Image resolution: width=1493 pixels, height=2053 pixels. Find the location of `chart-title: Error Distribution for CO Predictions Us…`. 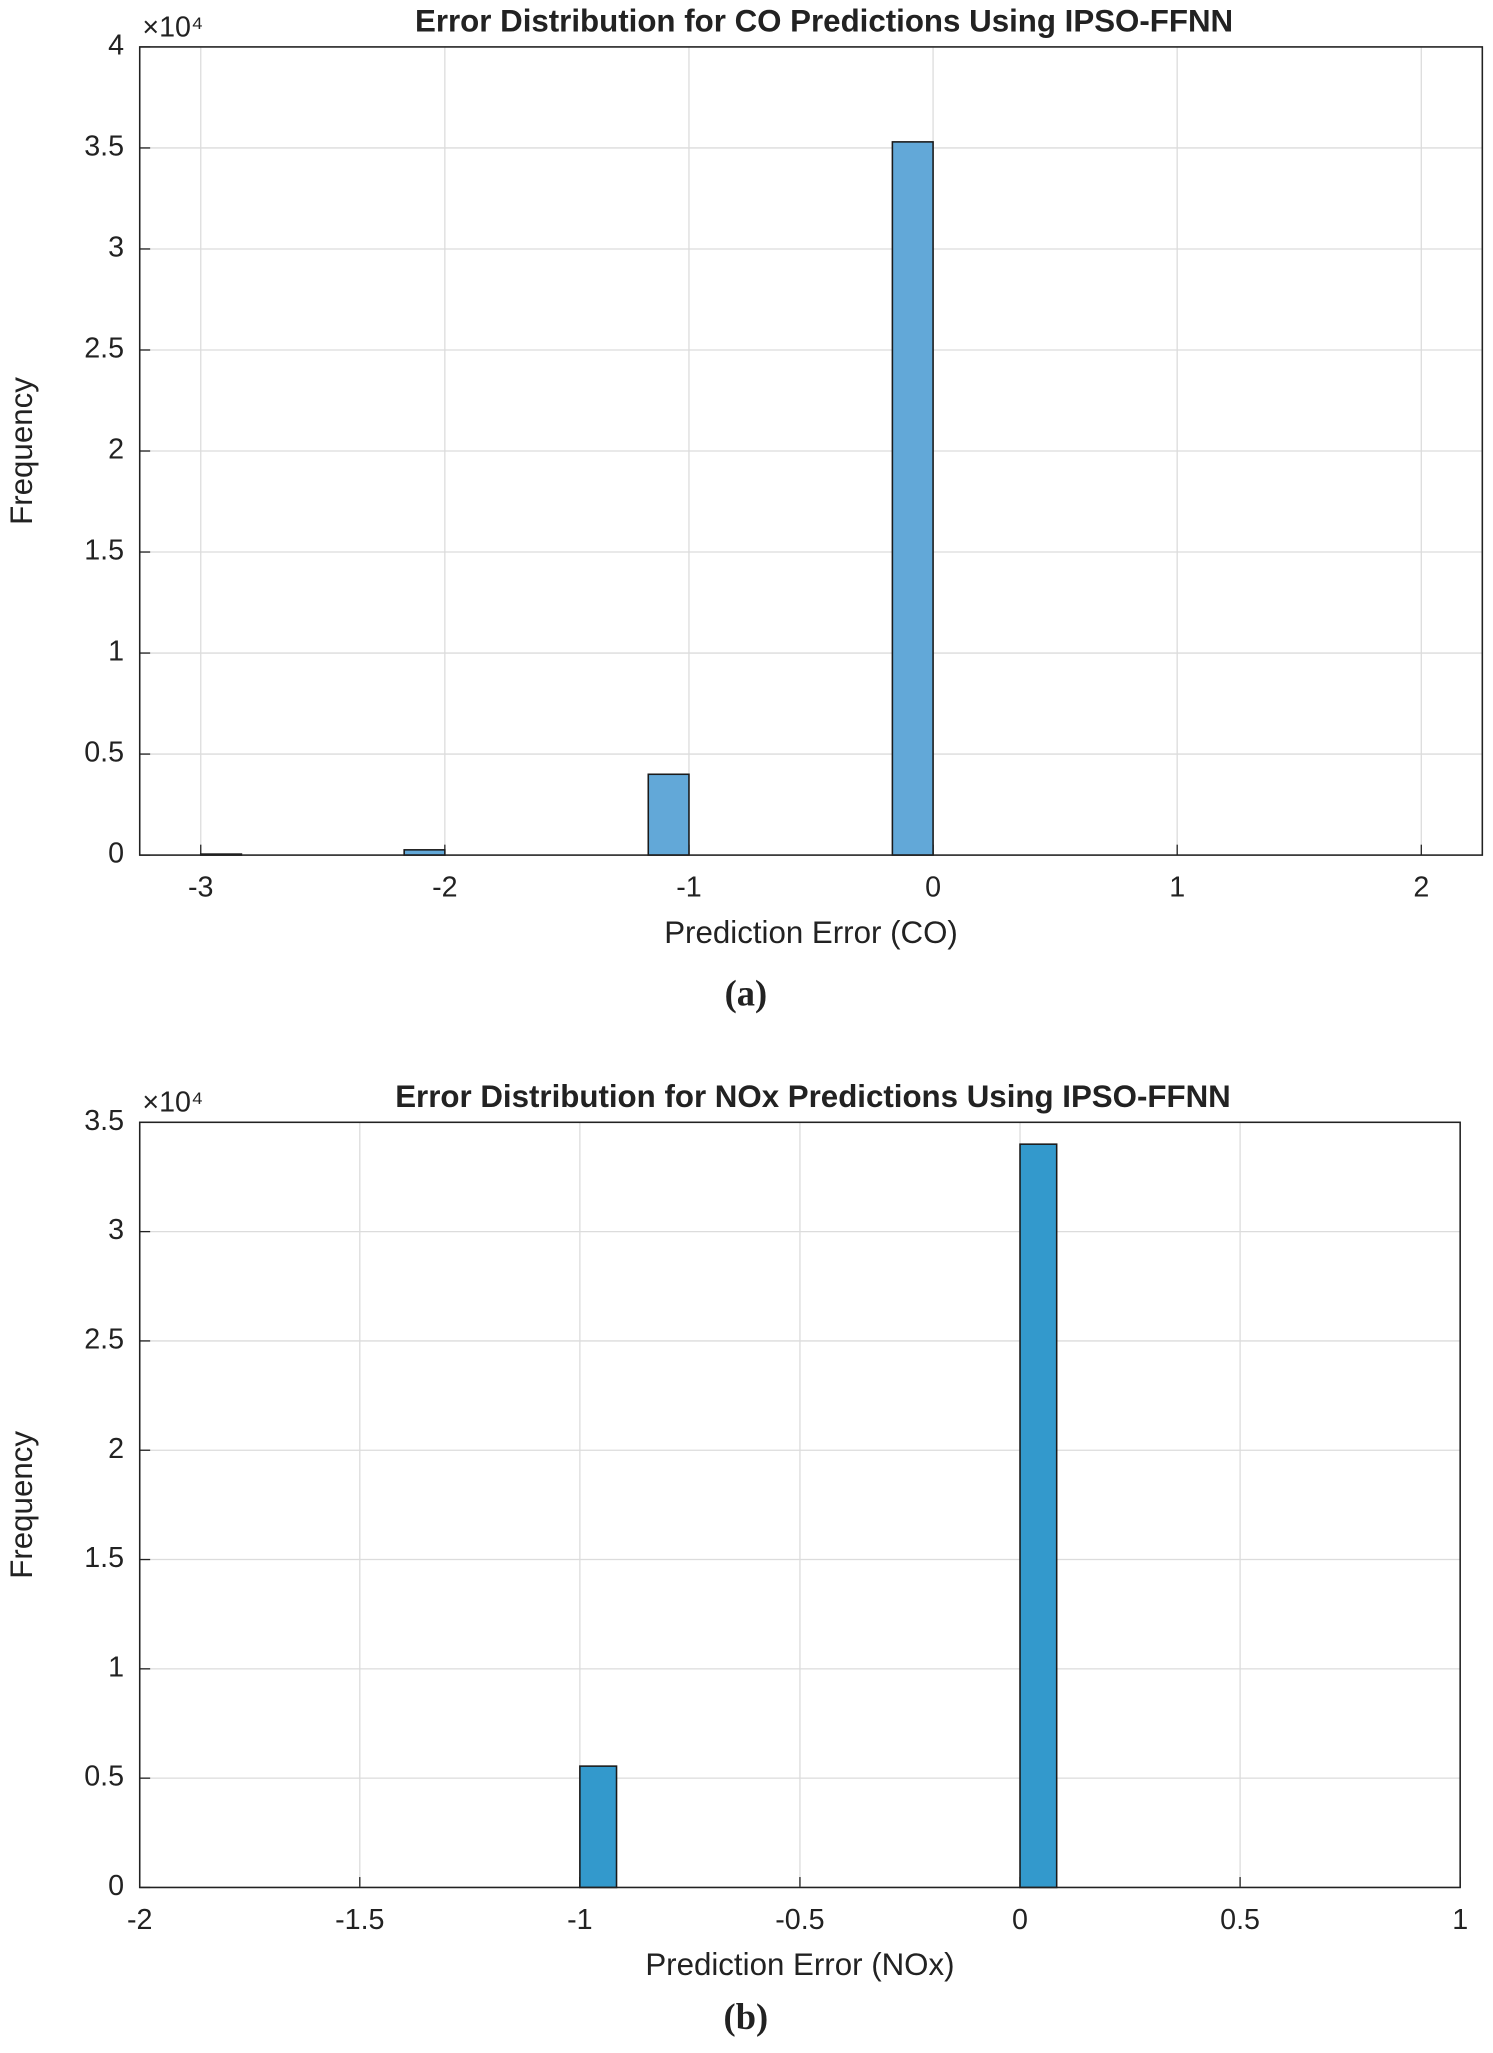

chart-title: Error Distribution for CO Predictions Us… is located at coordinates (824, 21).